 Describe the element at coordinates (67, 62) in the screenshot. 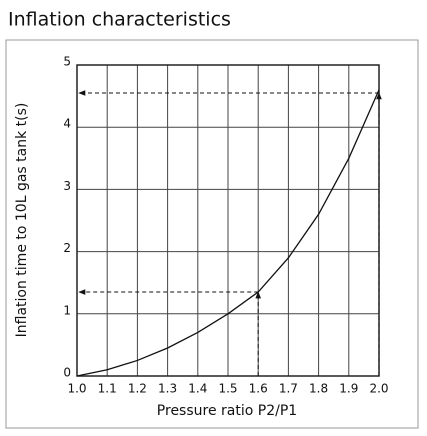

I see `y-tick-label: 5` at that location.